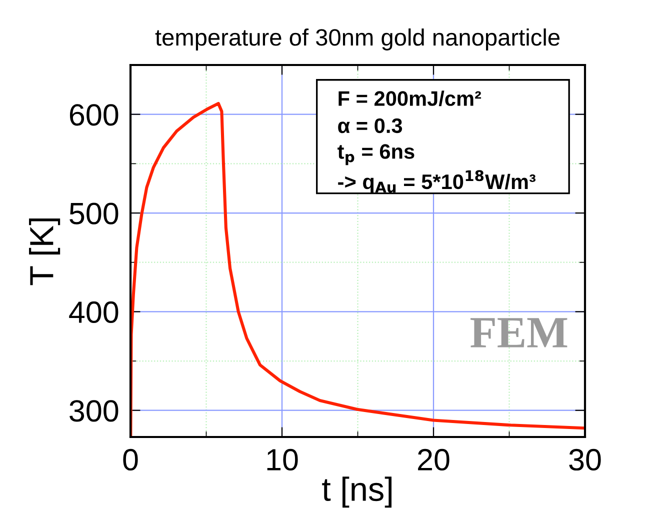 This screenshot has height=519, width=664. What do you see at coordinates (357, 39) in the screenshot?
I see `chart-title: temperature of 30nm gold nanoparticle` at bounding box center [357, 39].